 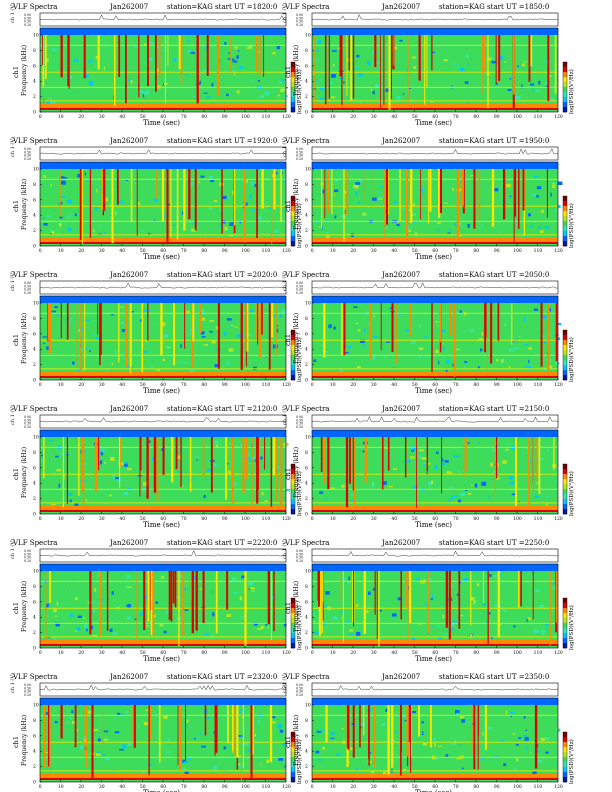 I want to click on x-tick-label: 70, so click(x=456, y=251).